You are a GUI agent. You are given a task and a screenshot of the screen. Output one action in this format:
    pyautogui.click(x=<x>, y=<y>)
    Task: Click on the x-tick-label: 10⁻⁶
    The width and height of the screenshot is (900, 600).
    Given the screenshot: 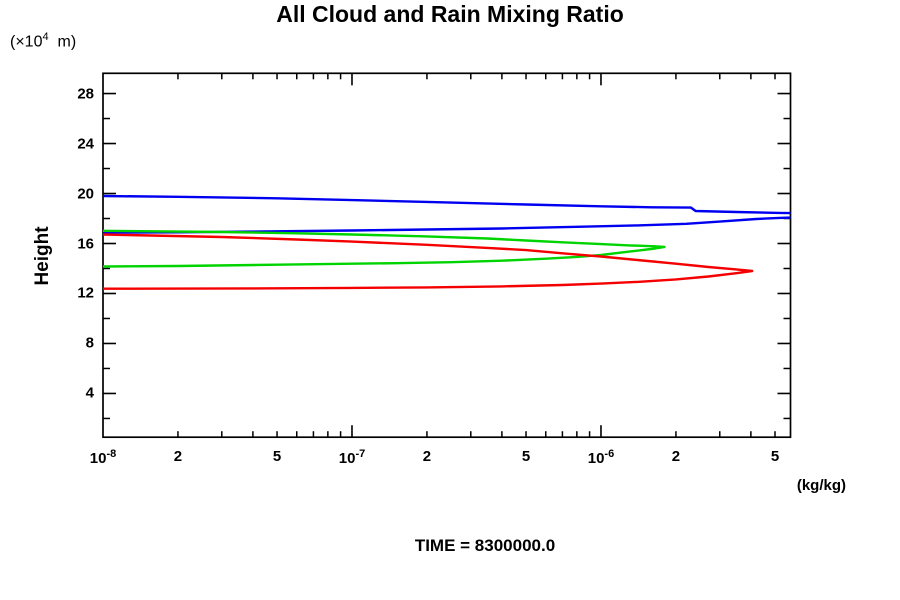 What is the action you would take?
    pyautogui.click(x=601, y=457)
    